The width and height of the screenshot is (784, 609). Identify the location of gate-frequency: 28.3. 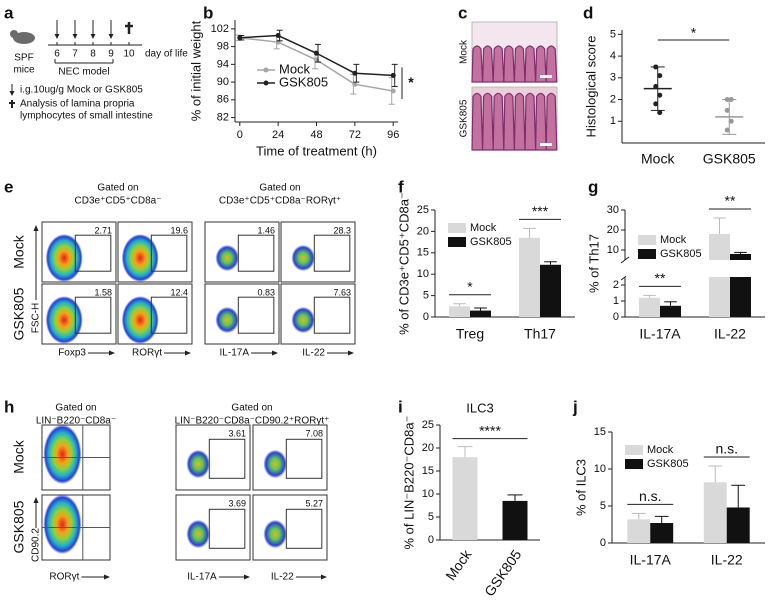
(342, 230).